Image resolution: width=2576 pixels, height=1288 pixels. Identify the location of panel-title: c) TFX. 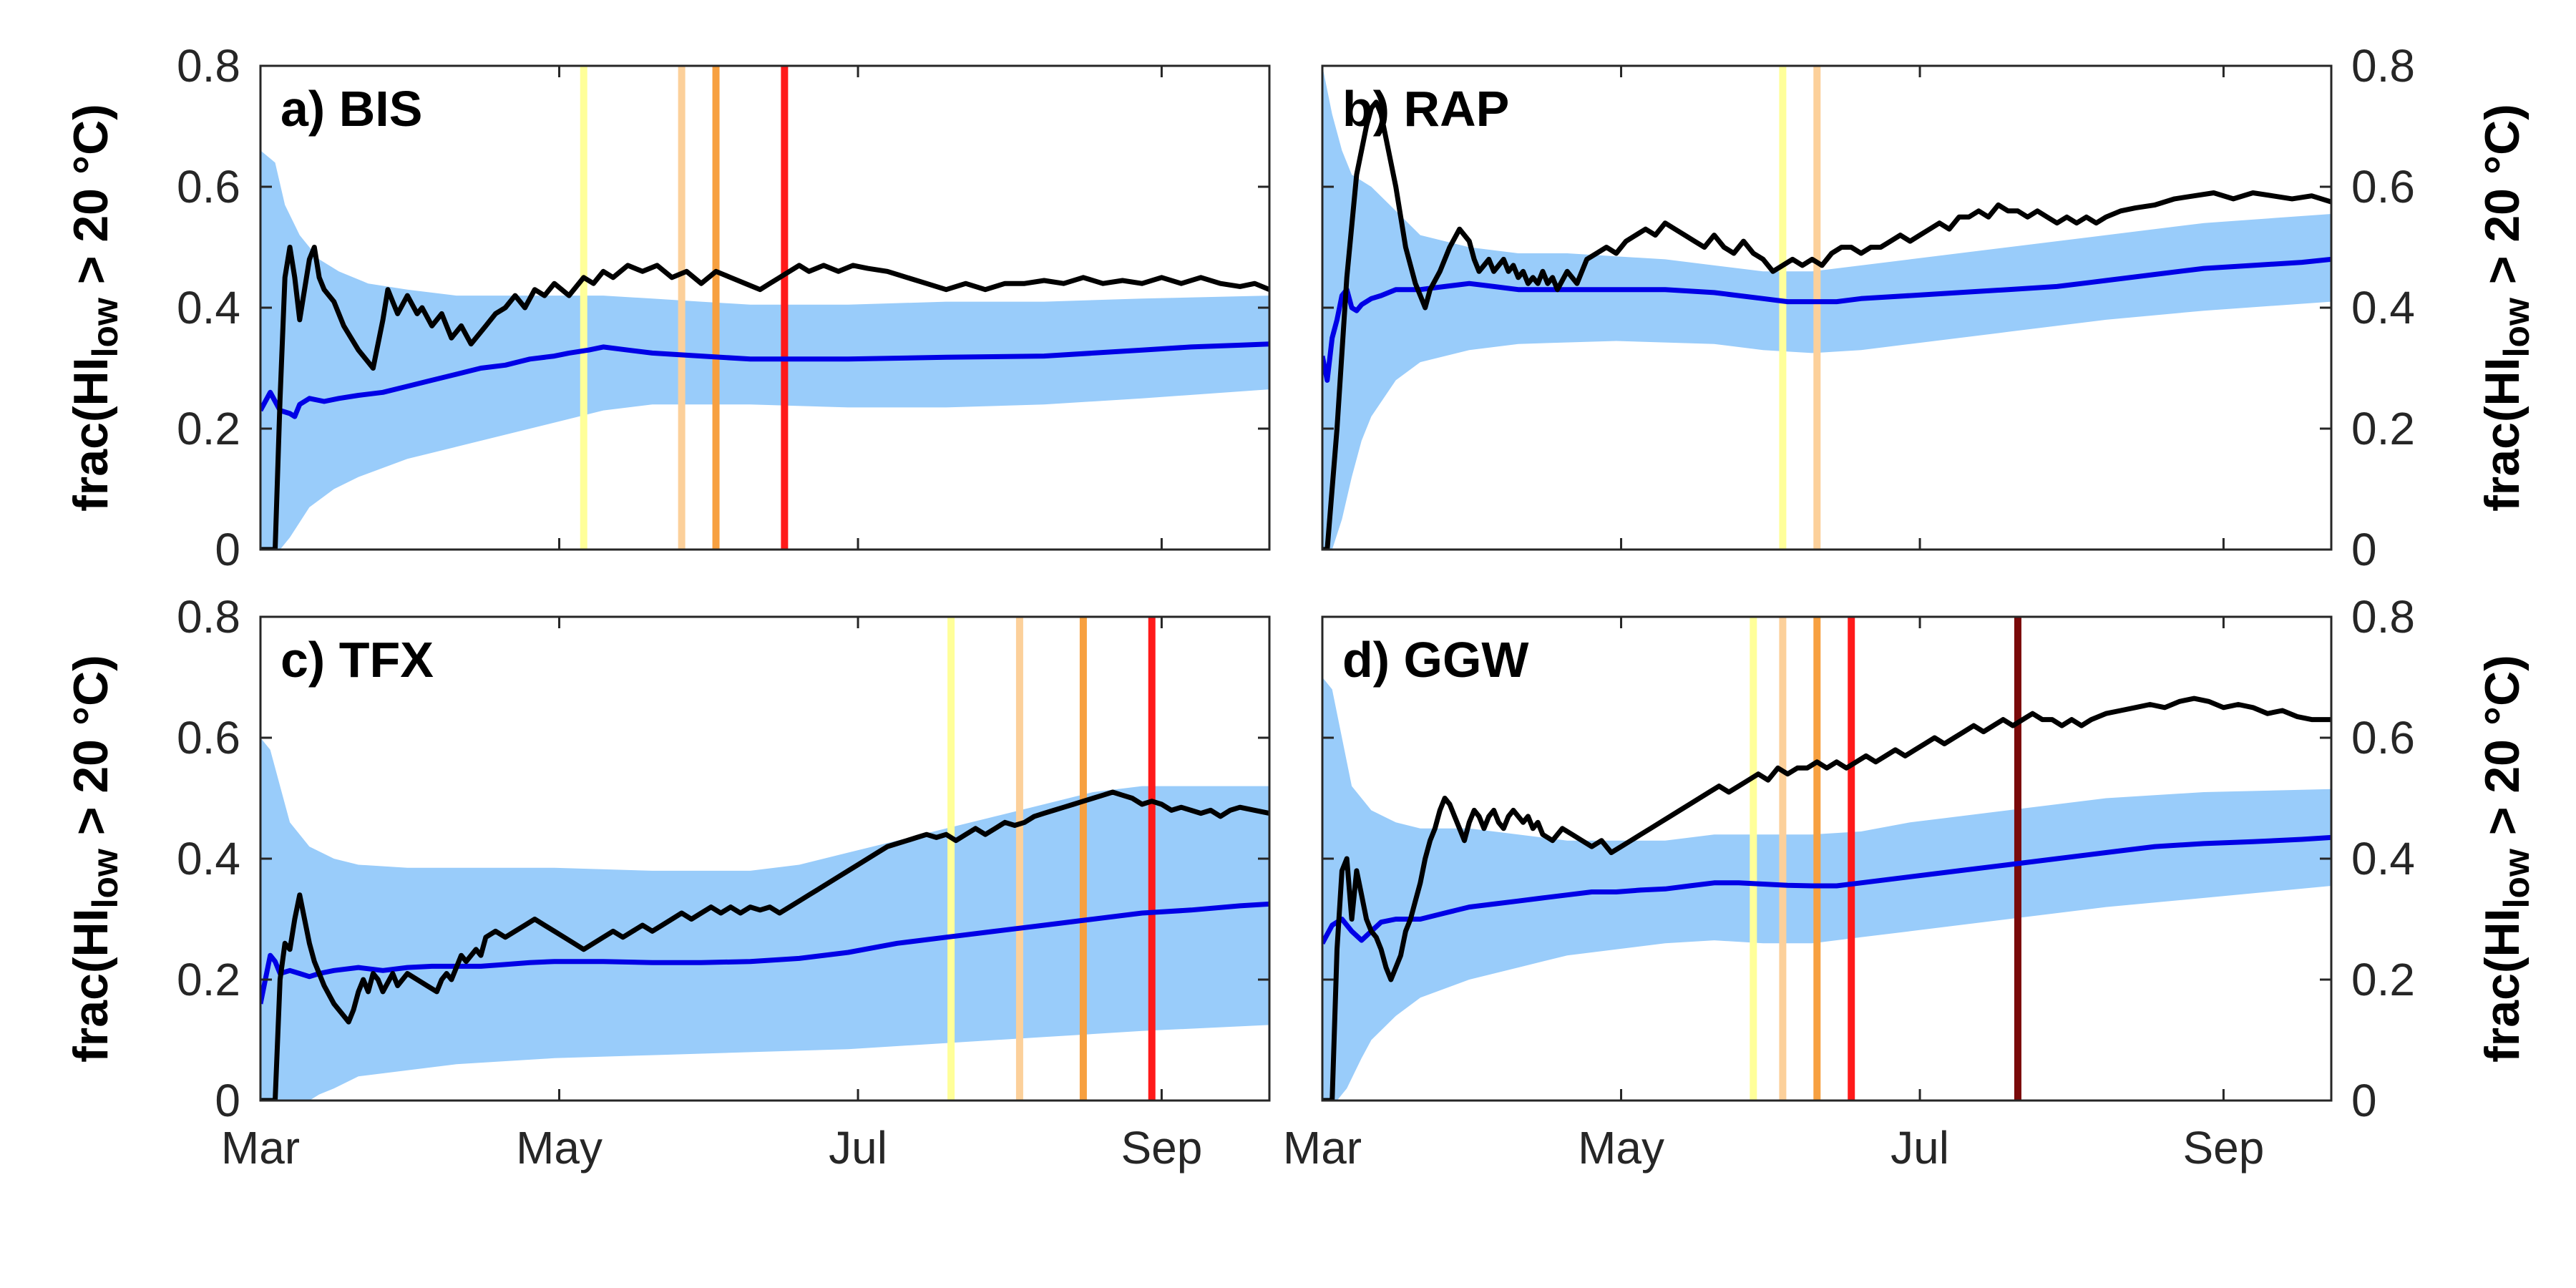
(357, 660).